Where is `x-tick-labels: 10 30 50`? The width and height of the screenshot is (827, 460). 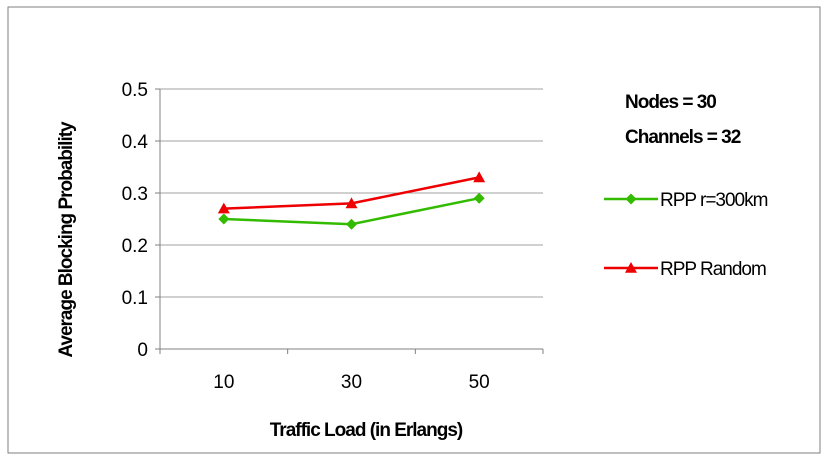 x-tick-labels: 10 30 50 is located at coordinates (351, 382).